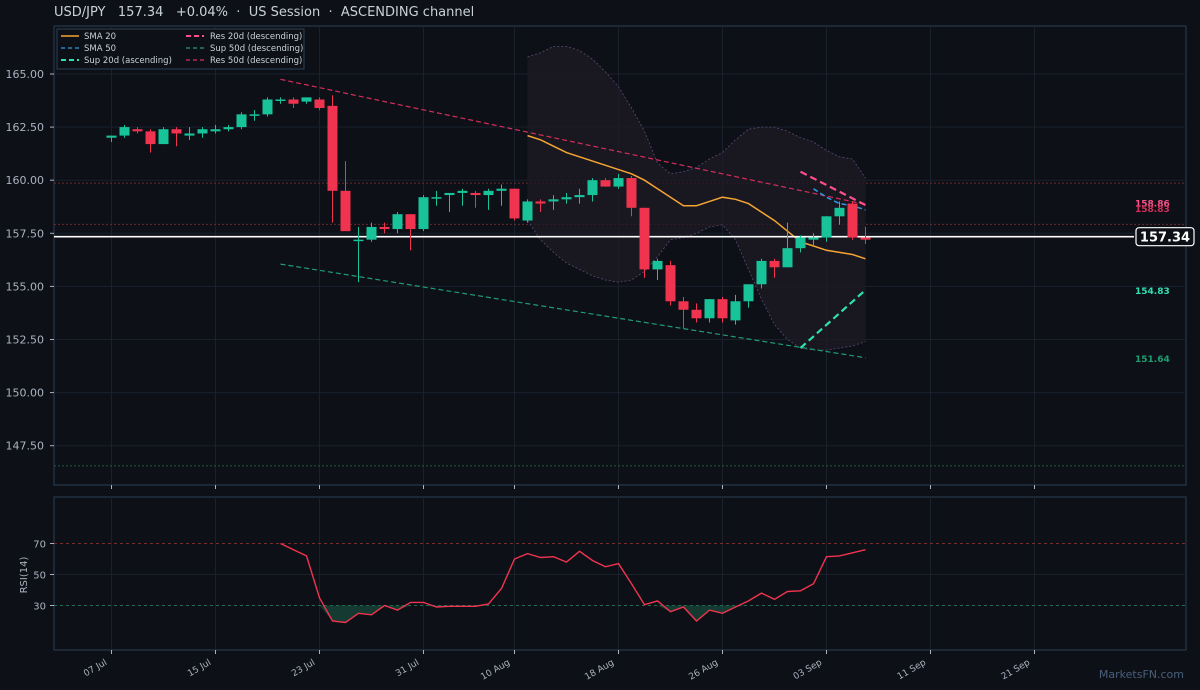 This screenshot has width=1200, height=690. What do you see at coordinates (703, 670) in the screenshot?
I see `x-tick-label: 26 Aug` at bounding box center [703, 670].